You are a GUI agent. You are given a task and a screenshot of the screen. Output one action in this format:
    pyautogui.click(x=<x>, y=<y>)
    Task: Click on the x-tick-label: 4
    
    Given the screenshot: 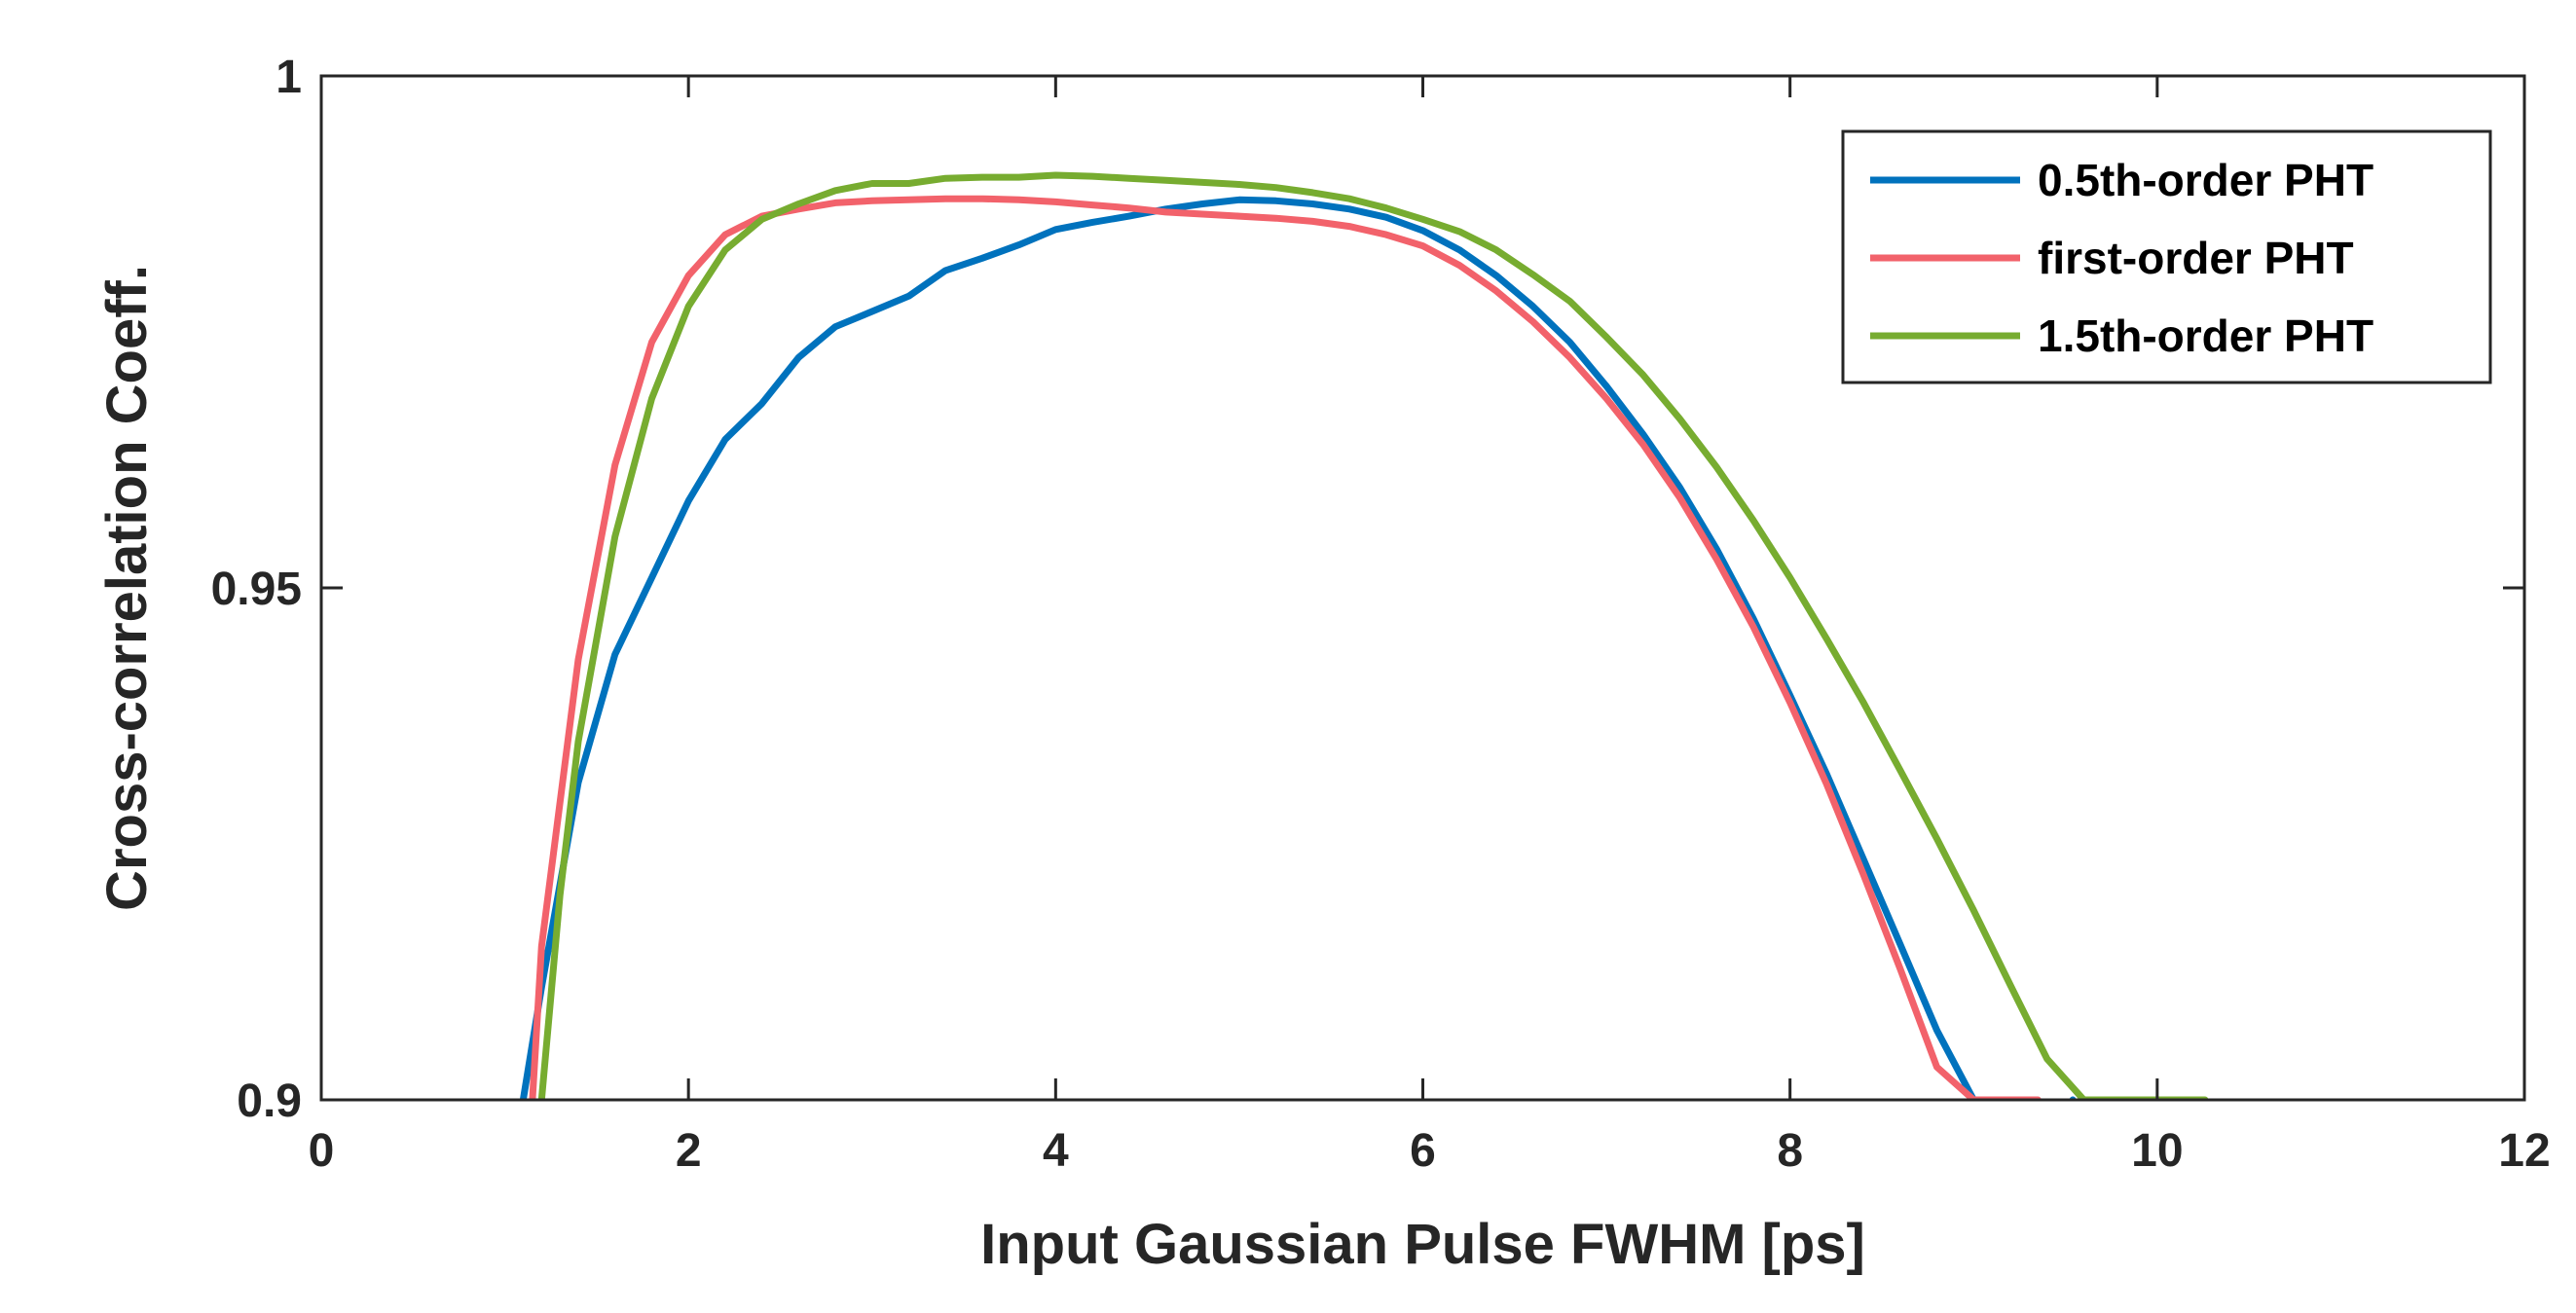 What is the action you would take?
    pyautogui.click(x=1056, y=1151)
    